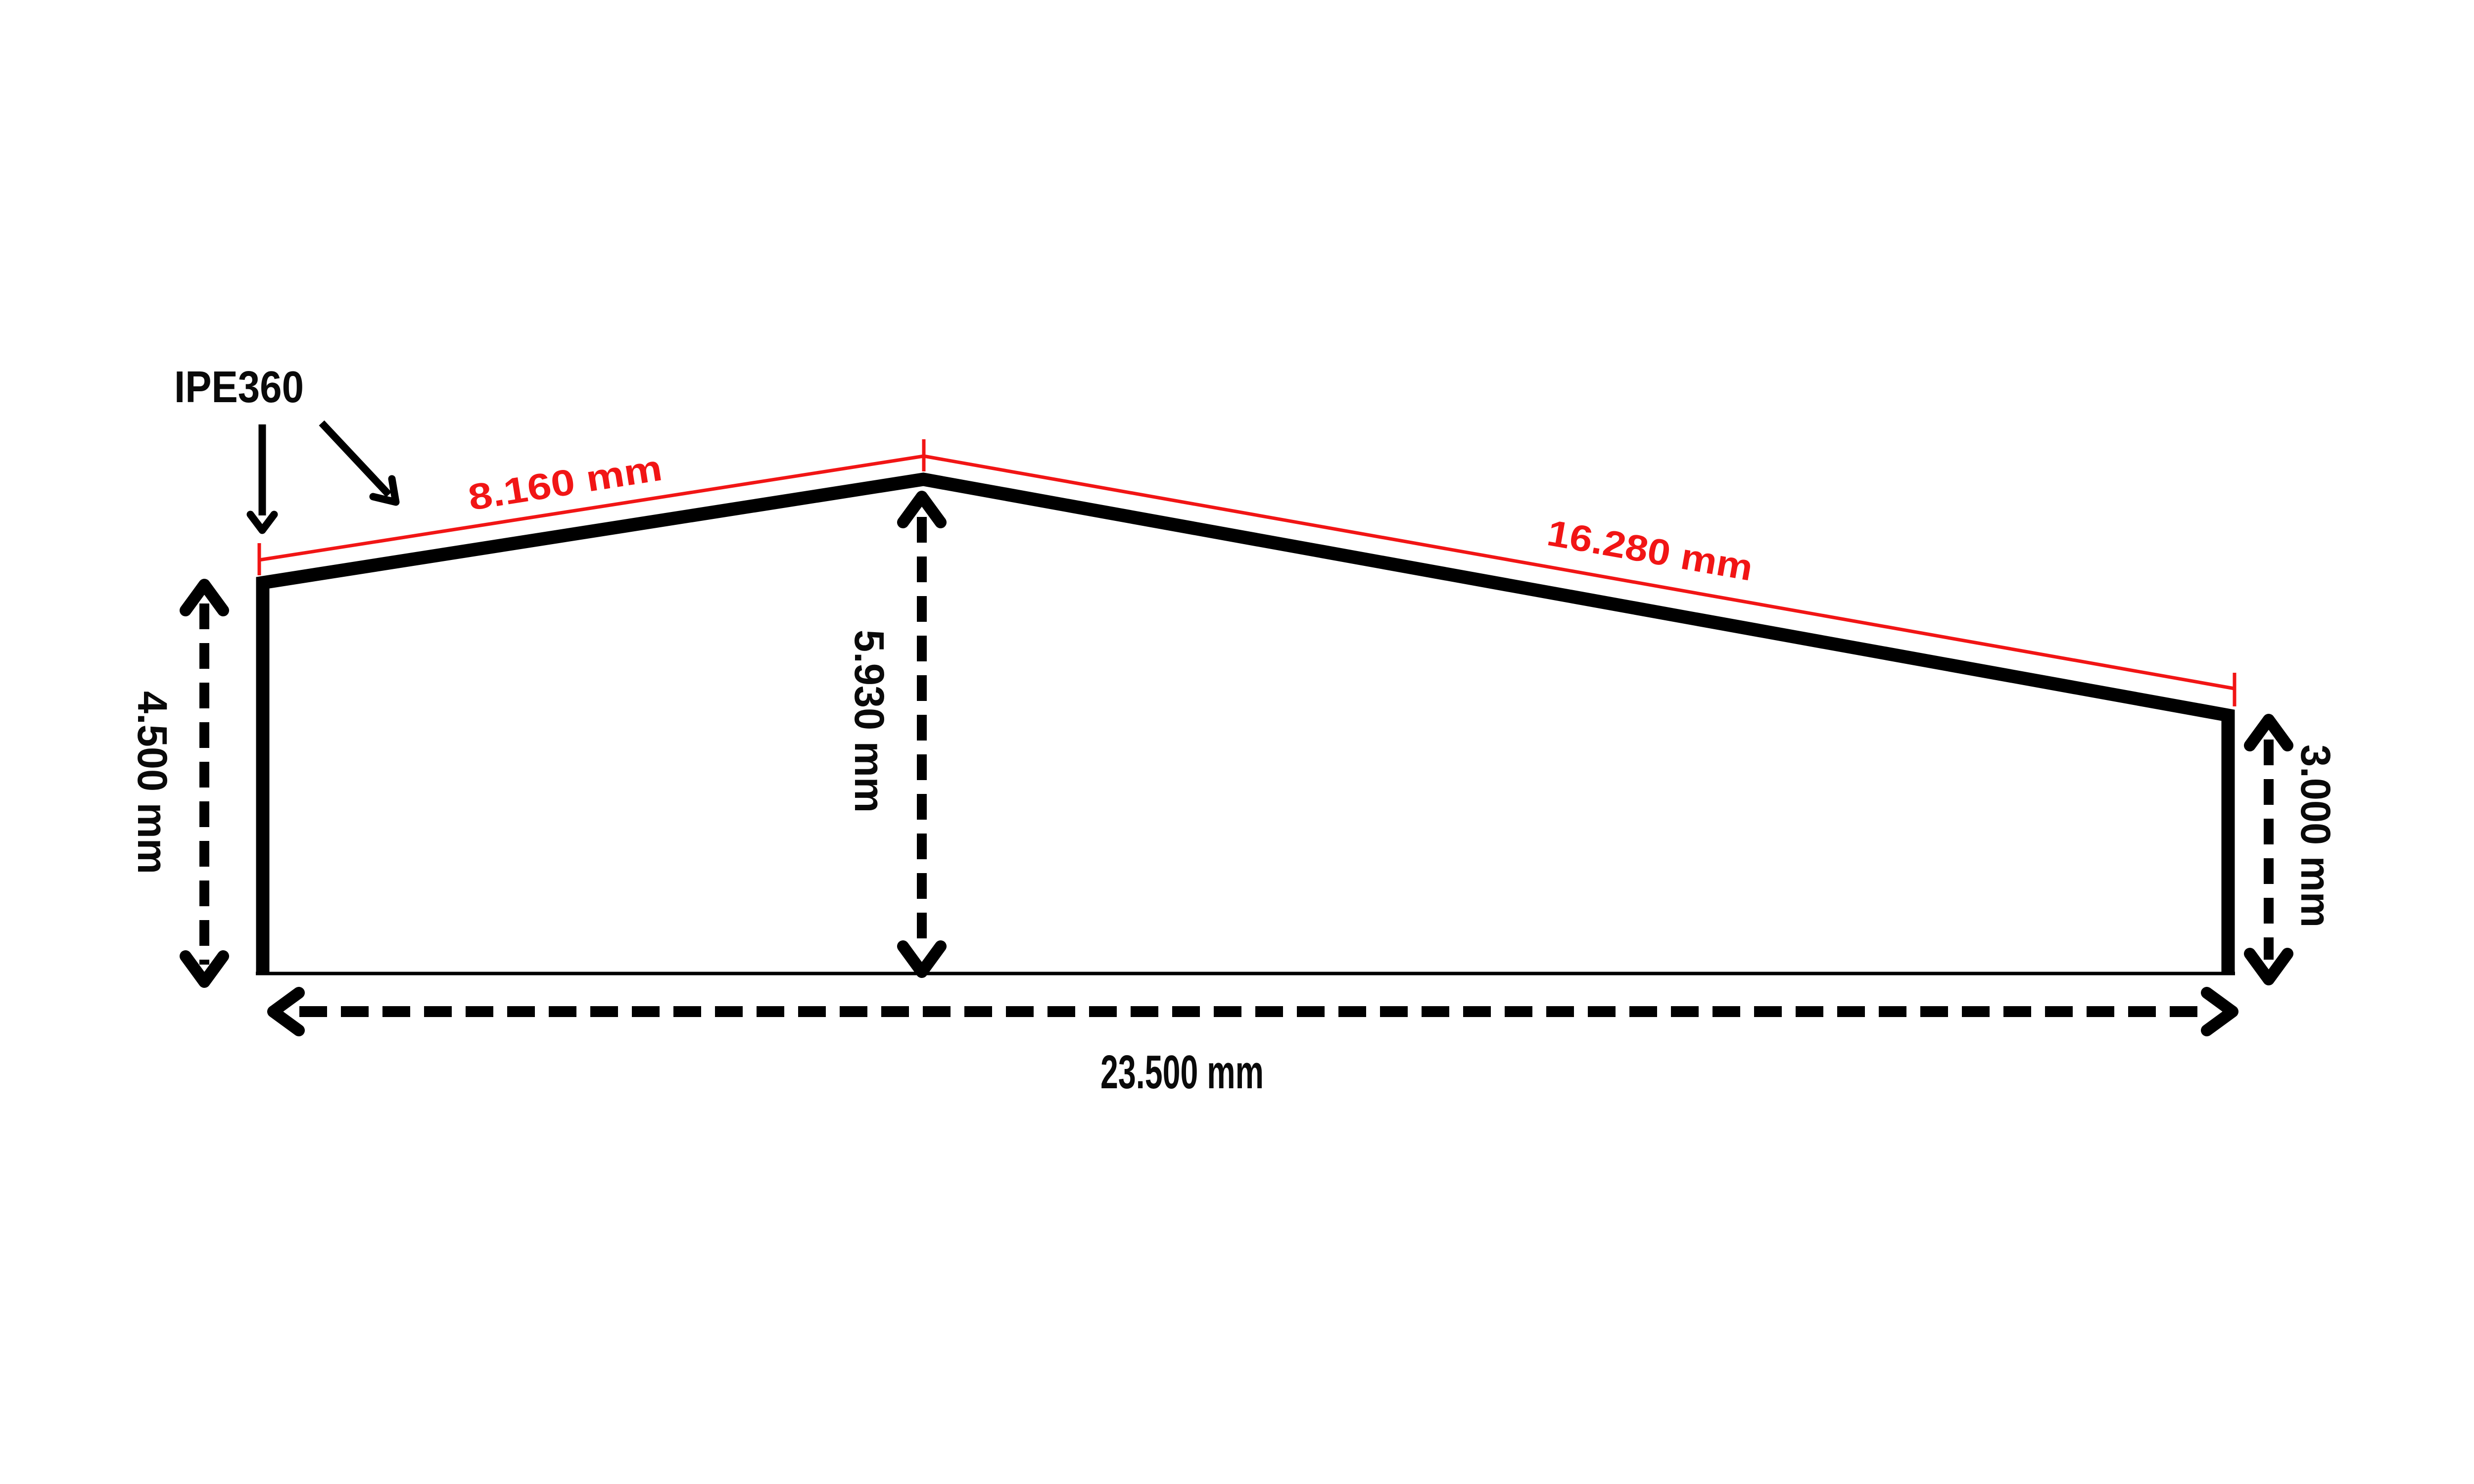 The image size is (2474, 1484). I want to click on right-eave-height-dimension: 3.000 mm, so click(2291, 849).